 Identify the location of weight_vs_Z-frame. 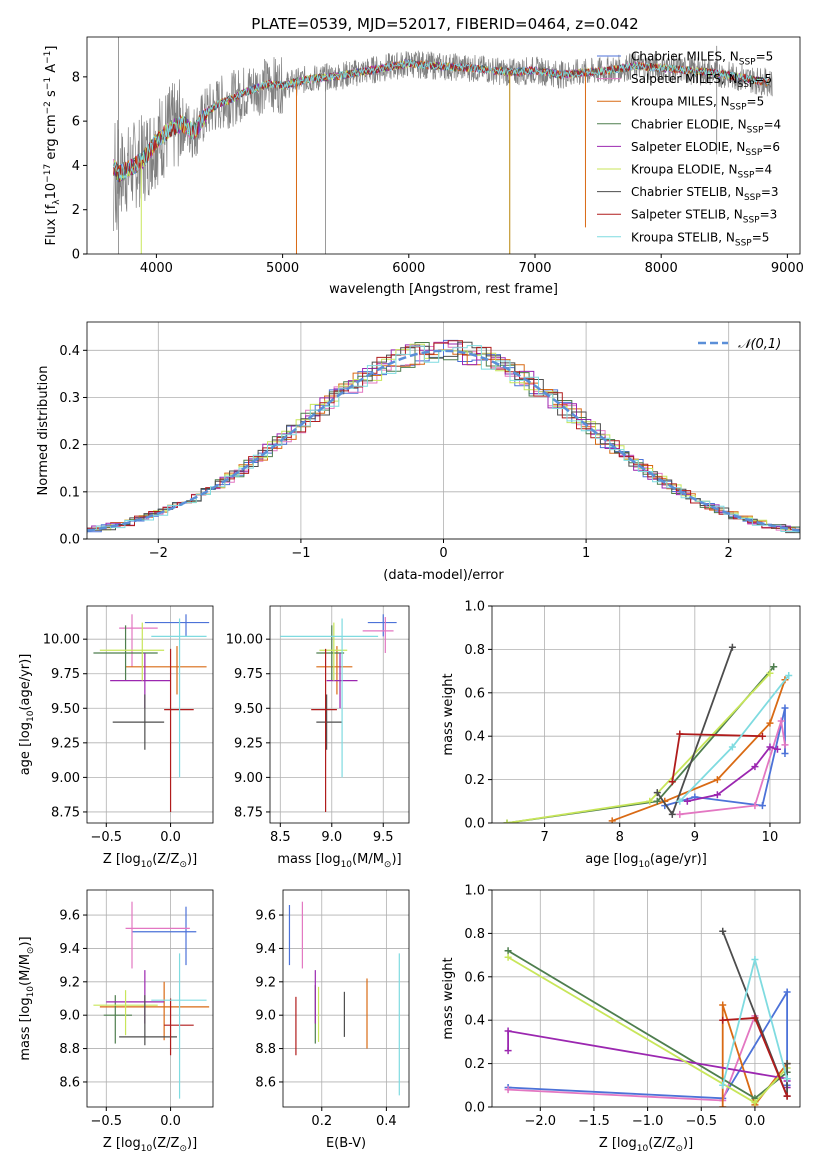
(646, 998).